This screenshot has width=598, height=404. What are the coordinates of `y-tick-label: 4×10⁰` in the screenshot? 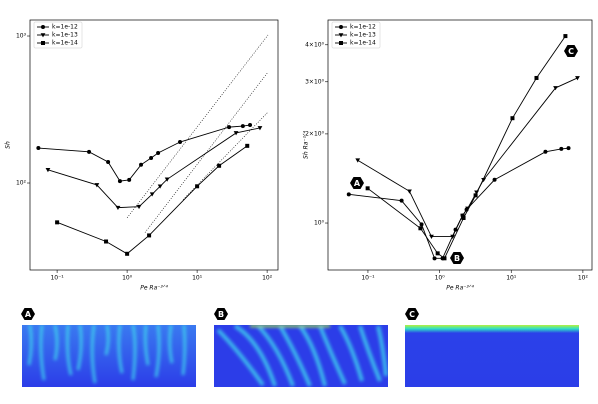 It's located at (314, 44).